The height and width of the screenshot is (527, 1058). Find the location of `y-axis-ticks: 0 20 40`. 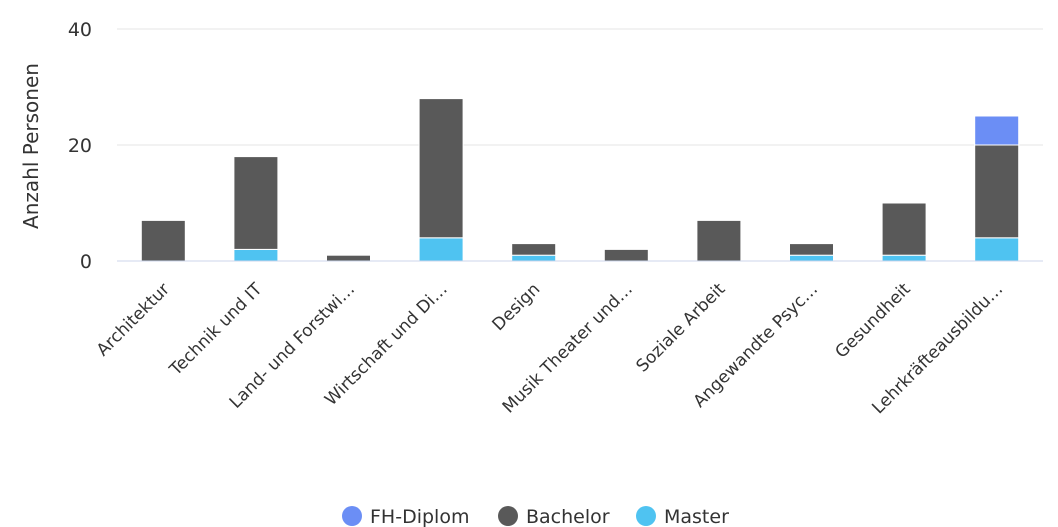

y-axis-ticks: 0 20 40 is located at coordinates (80, 146).